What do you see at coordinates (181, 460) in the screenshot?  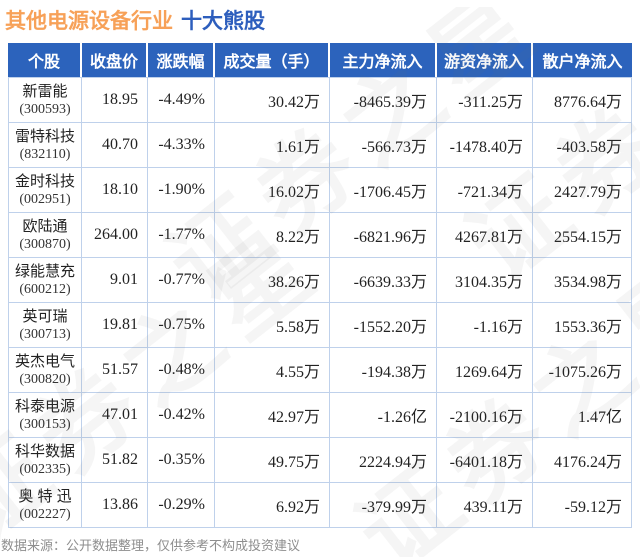 I see `change-cell: -0.35%` at bounding box center [181, 460].